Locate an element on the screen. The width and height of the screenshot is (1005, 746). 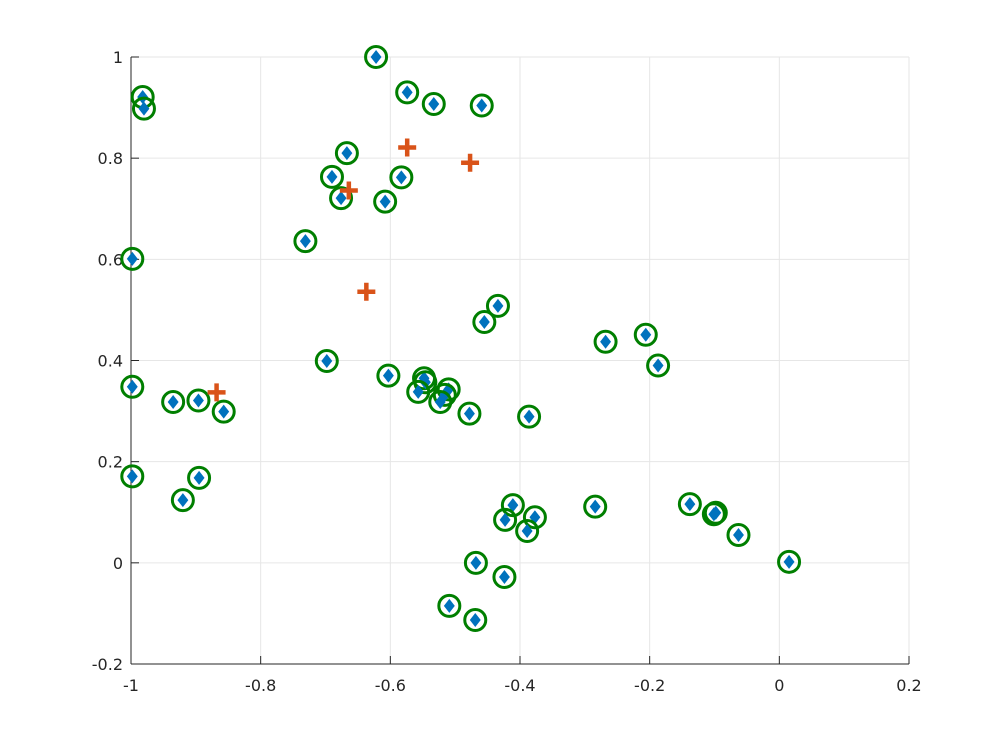
y-tick-label: 0 is located at coordinates (118, 563).